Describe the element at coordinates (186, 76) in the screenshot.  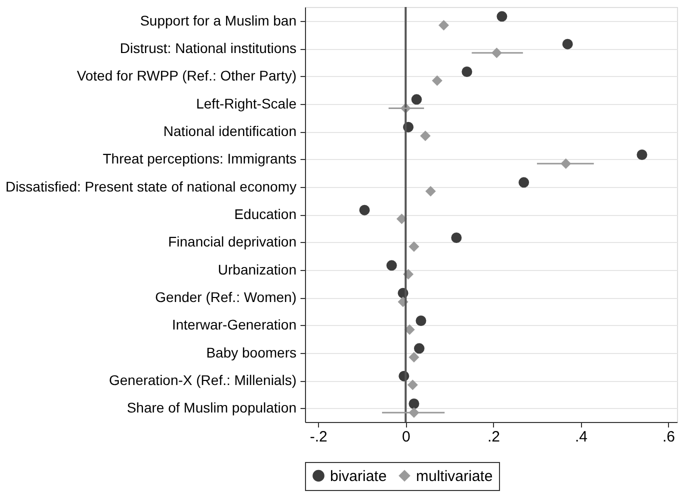
I see `y-tick-label: Voted for RWPP (Ref.: Other Party)` at that location.